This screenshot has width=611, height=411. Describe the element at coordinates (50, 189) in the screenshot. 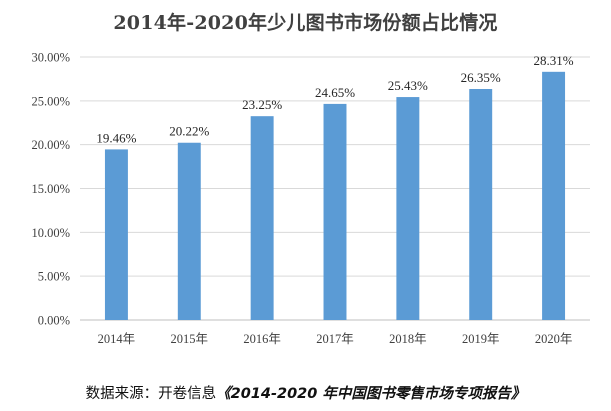

I see `y-tick-label: 15.00%` at that location.